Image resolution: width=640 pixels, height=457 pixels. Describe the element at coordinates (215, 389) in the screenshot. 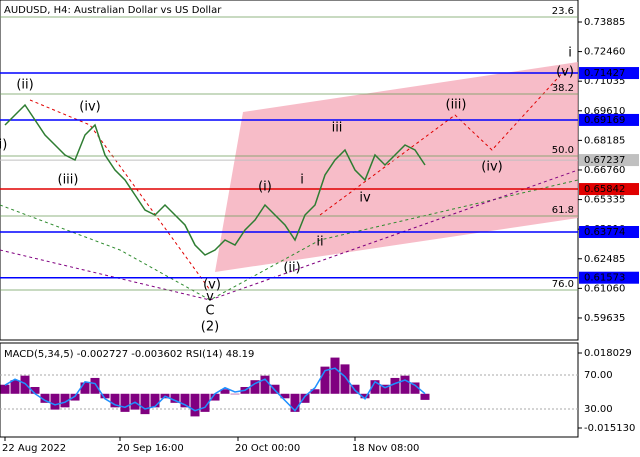

I see `rsi-line` at that location.